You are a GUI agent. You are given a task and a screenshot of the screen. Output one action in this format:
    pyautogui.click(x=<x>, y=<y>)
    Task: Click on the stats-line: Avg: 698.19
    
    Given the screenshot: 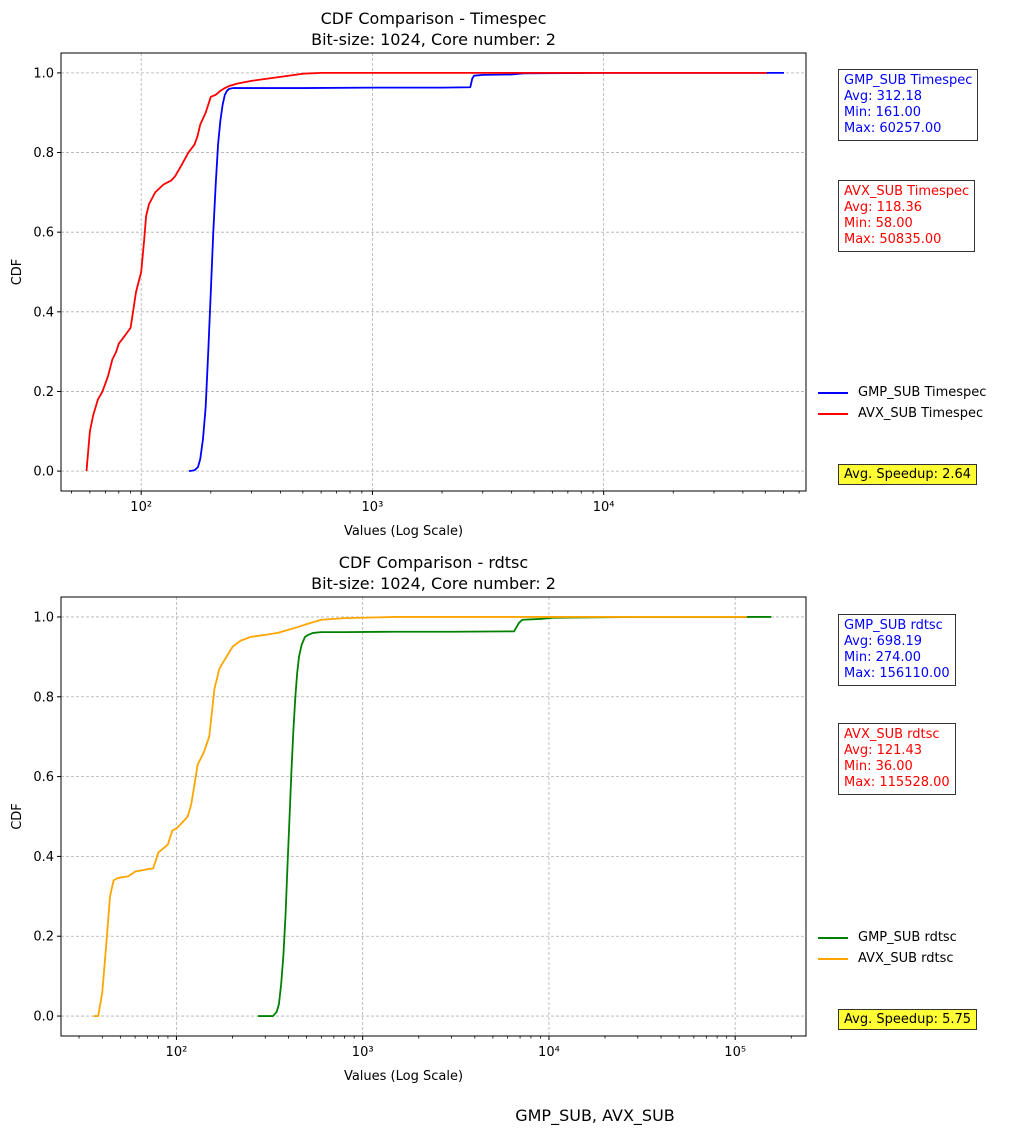 What is the action you would take?
    pyautogui.click(x=883, y=641)
    